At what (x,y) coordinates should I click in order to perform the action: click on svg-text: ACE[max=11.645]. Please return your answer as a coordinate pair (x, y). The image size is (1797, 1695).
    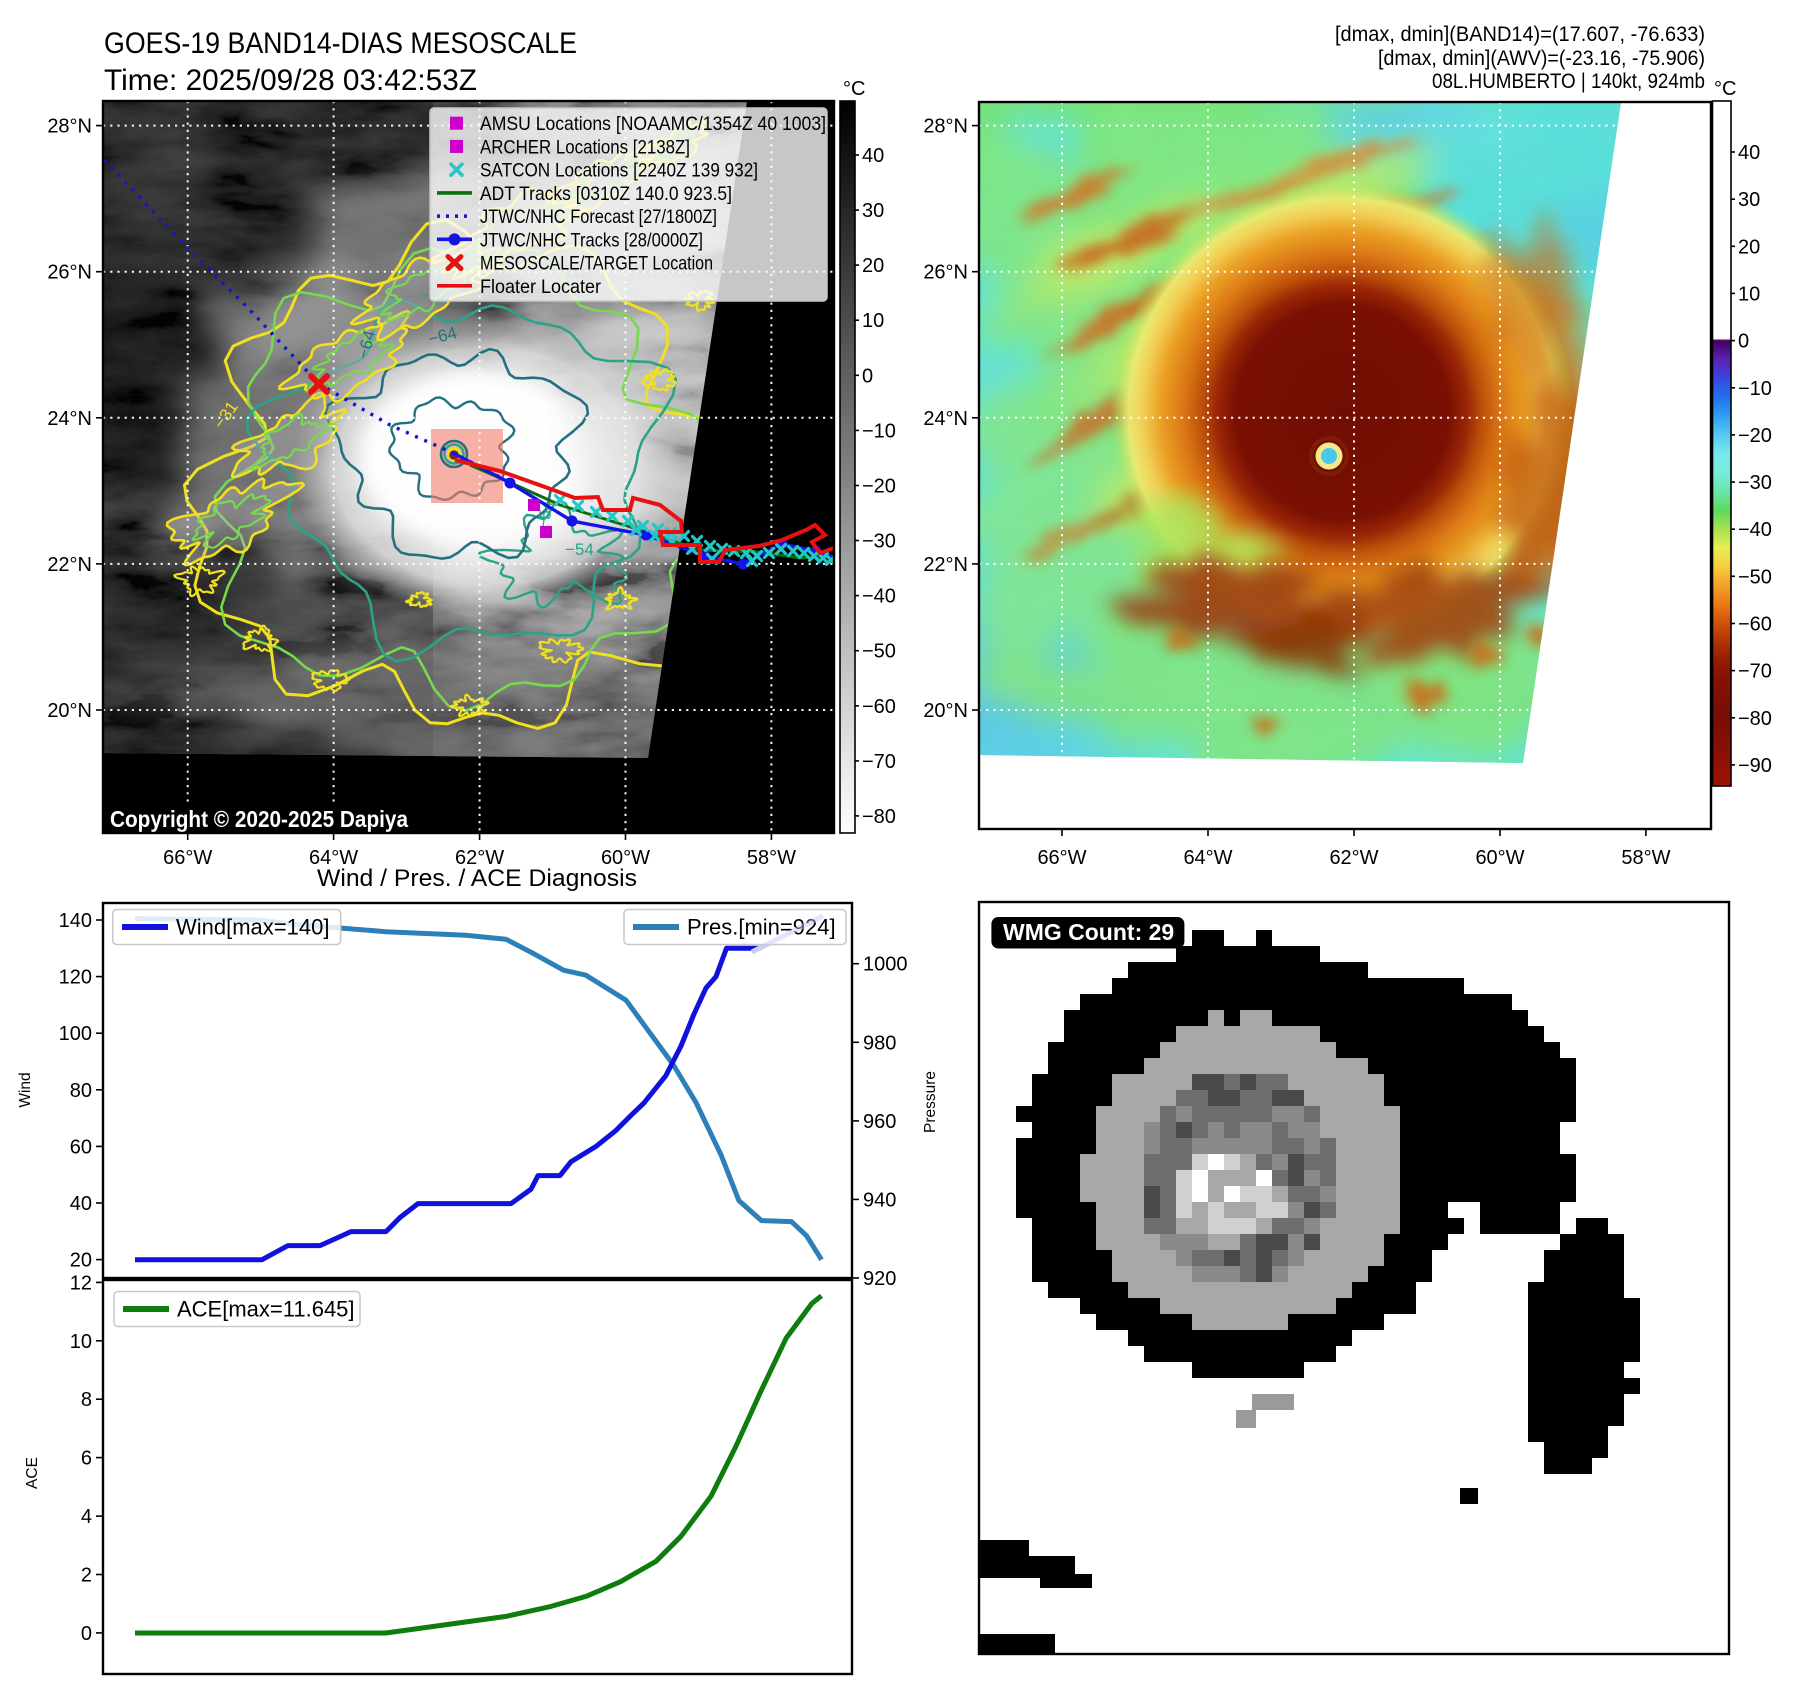
    Looking at the image, I should click on (266, 1309).